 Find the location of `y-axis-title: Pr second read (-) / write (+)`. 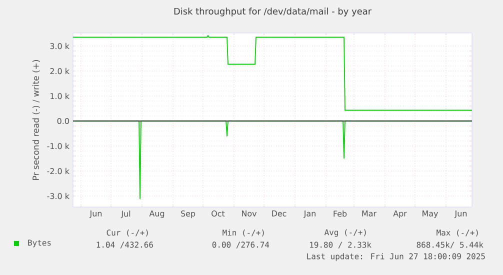

y-axis-title: Pr second read (-) / write (+) is located at coordinates (36, 120).